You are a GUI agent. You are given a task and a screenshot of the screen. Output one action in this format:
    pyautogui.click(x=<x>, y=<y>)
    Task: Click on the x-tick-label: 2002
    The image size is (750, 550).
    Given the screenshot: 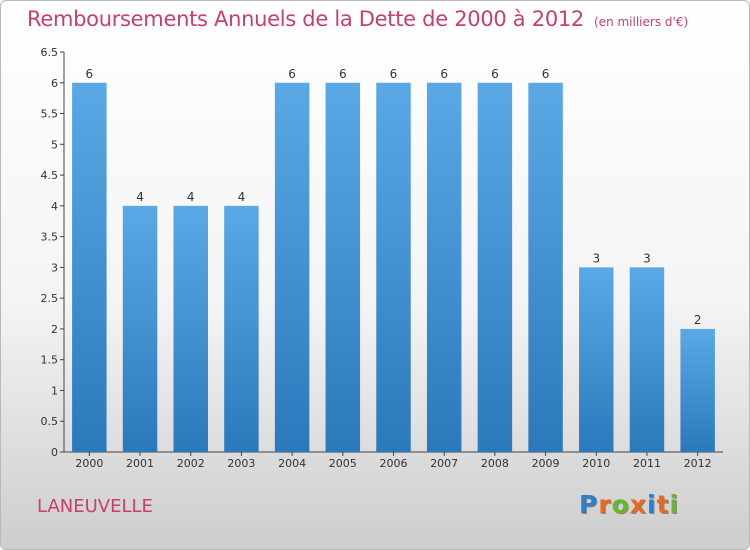 What is the action you would take?
    pyautogui.click(x=191, y=463)
    